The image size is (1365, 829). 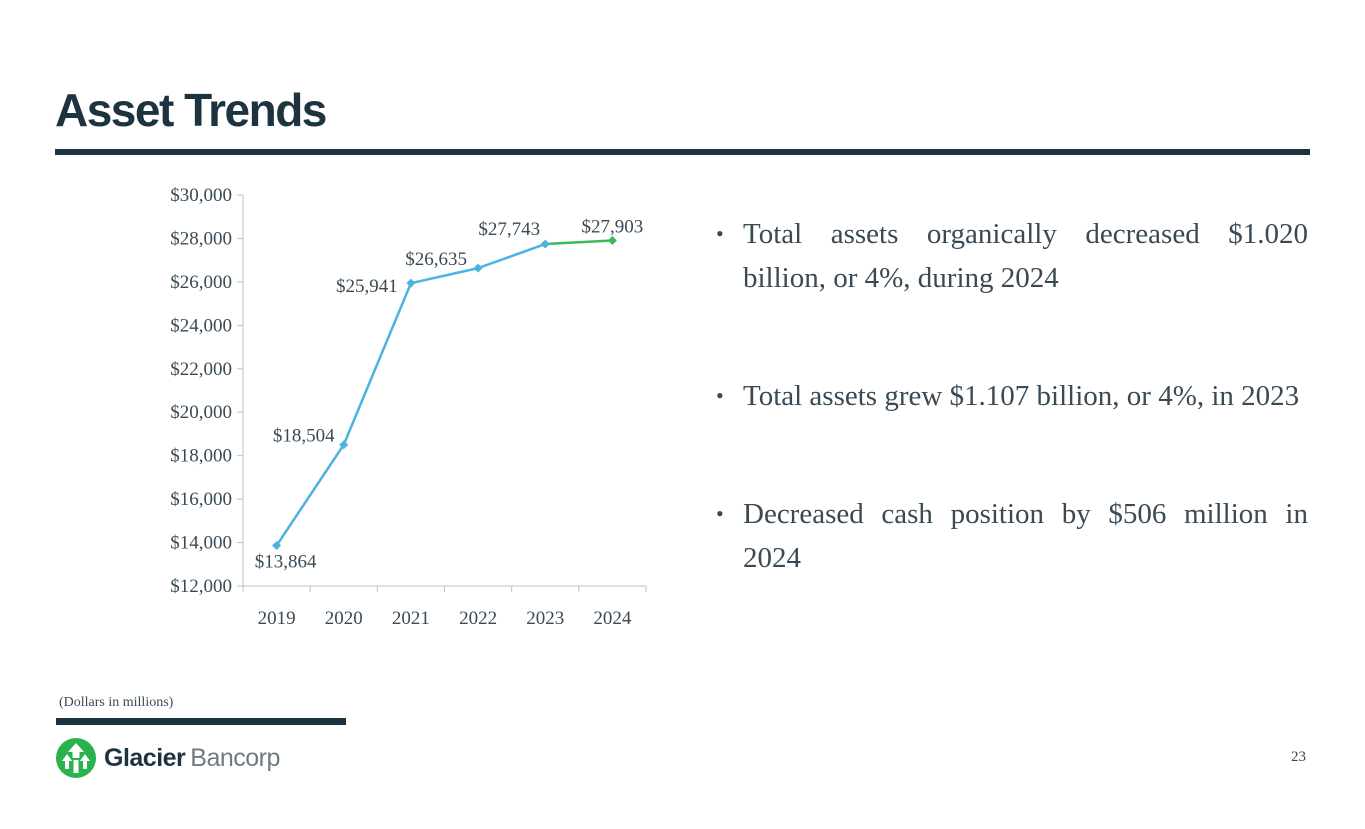 What do you see at coordinates (116, 702) in the screenshot?
I see `units-note: (Dollars in millions)` at bounding box center [116, 702].